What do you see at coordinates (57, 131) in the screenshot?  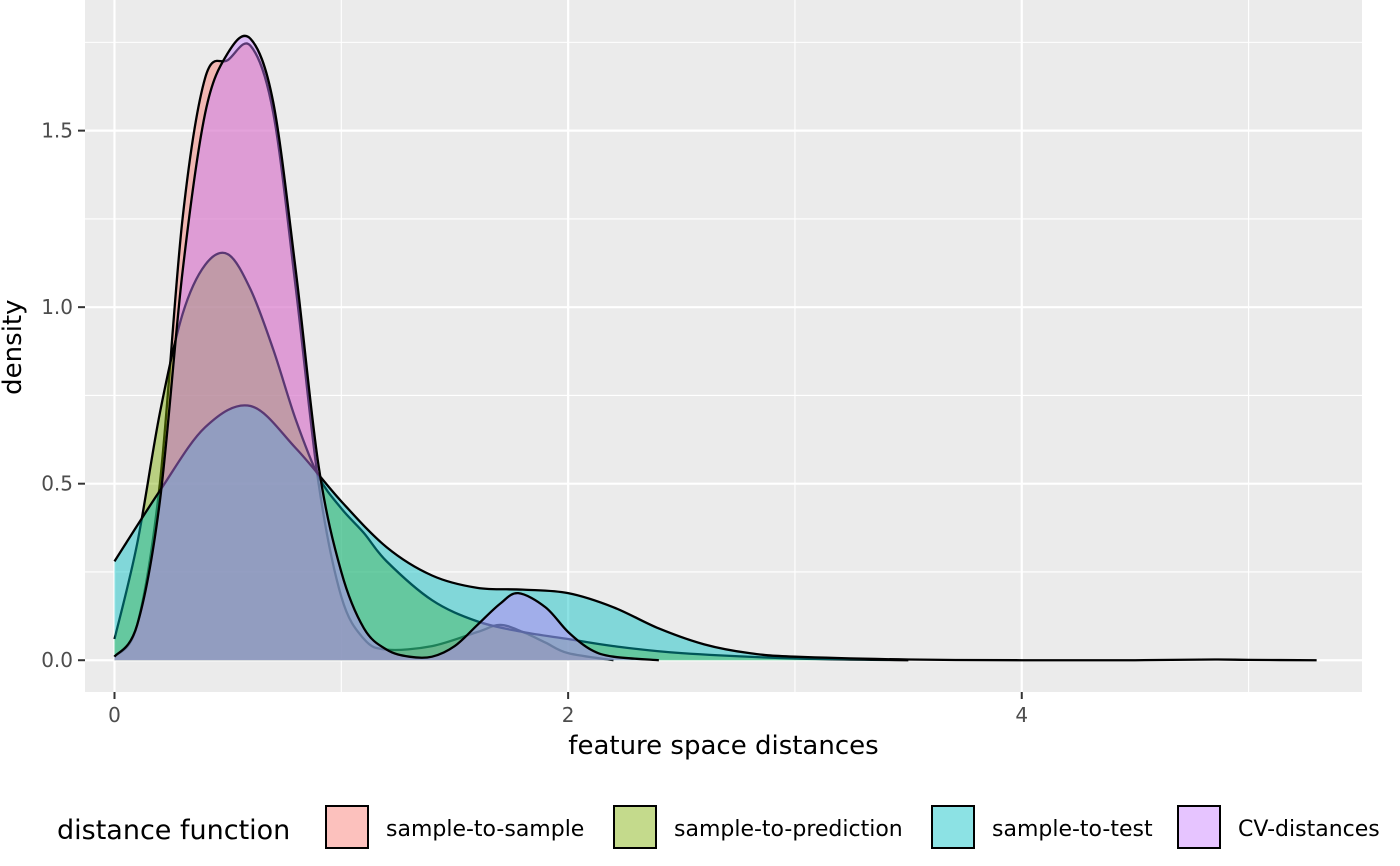 I see `y-tick-label: 1.5` at bounding box center [57, 131].